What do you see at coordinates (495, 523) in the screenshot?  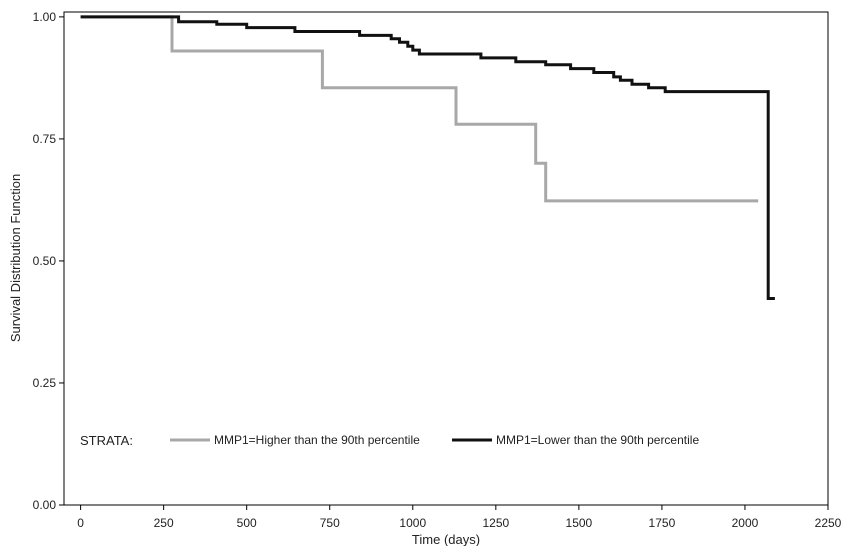 I see `x-tick-label-5: 1250` at bounding box center [495, 523].